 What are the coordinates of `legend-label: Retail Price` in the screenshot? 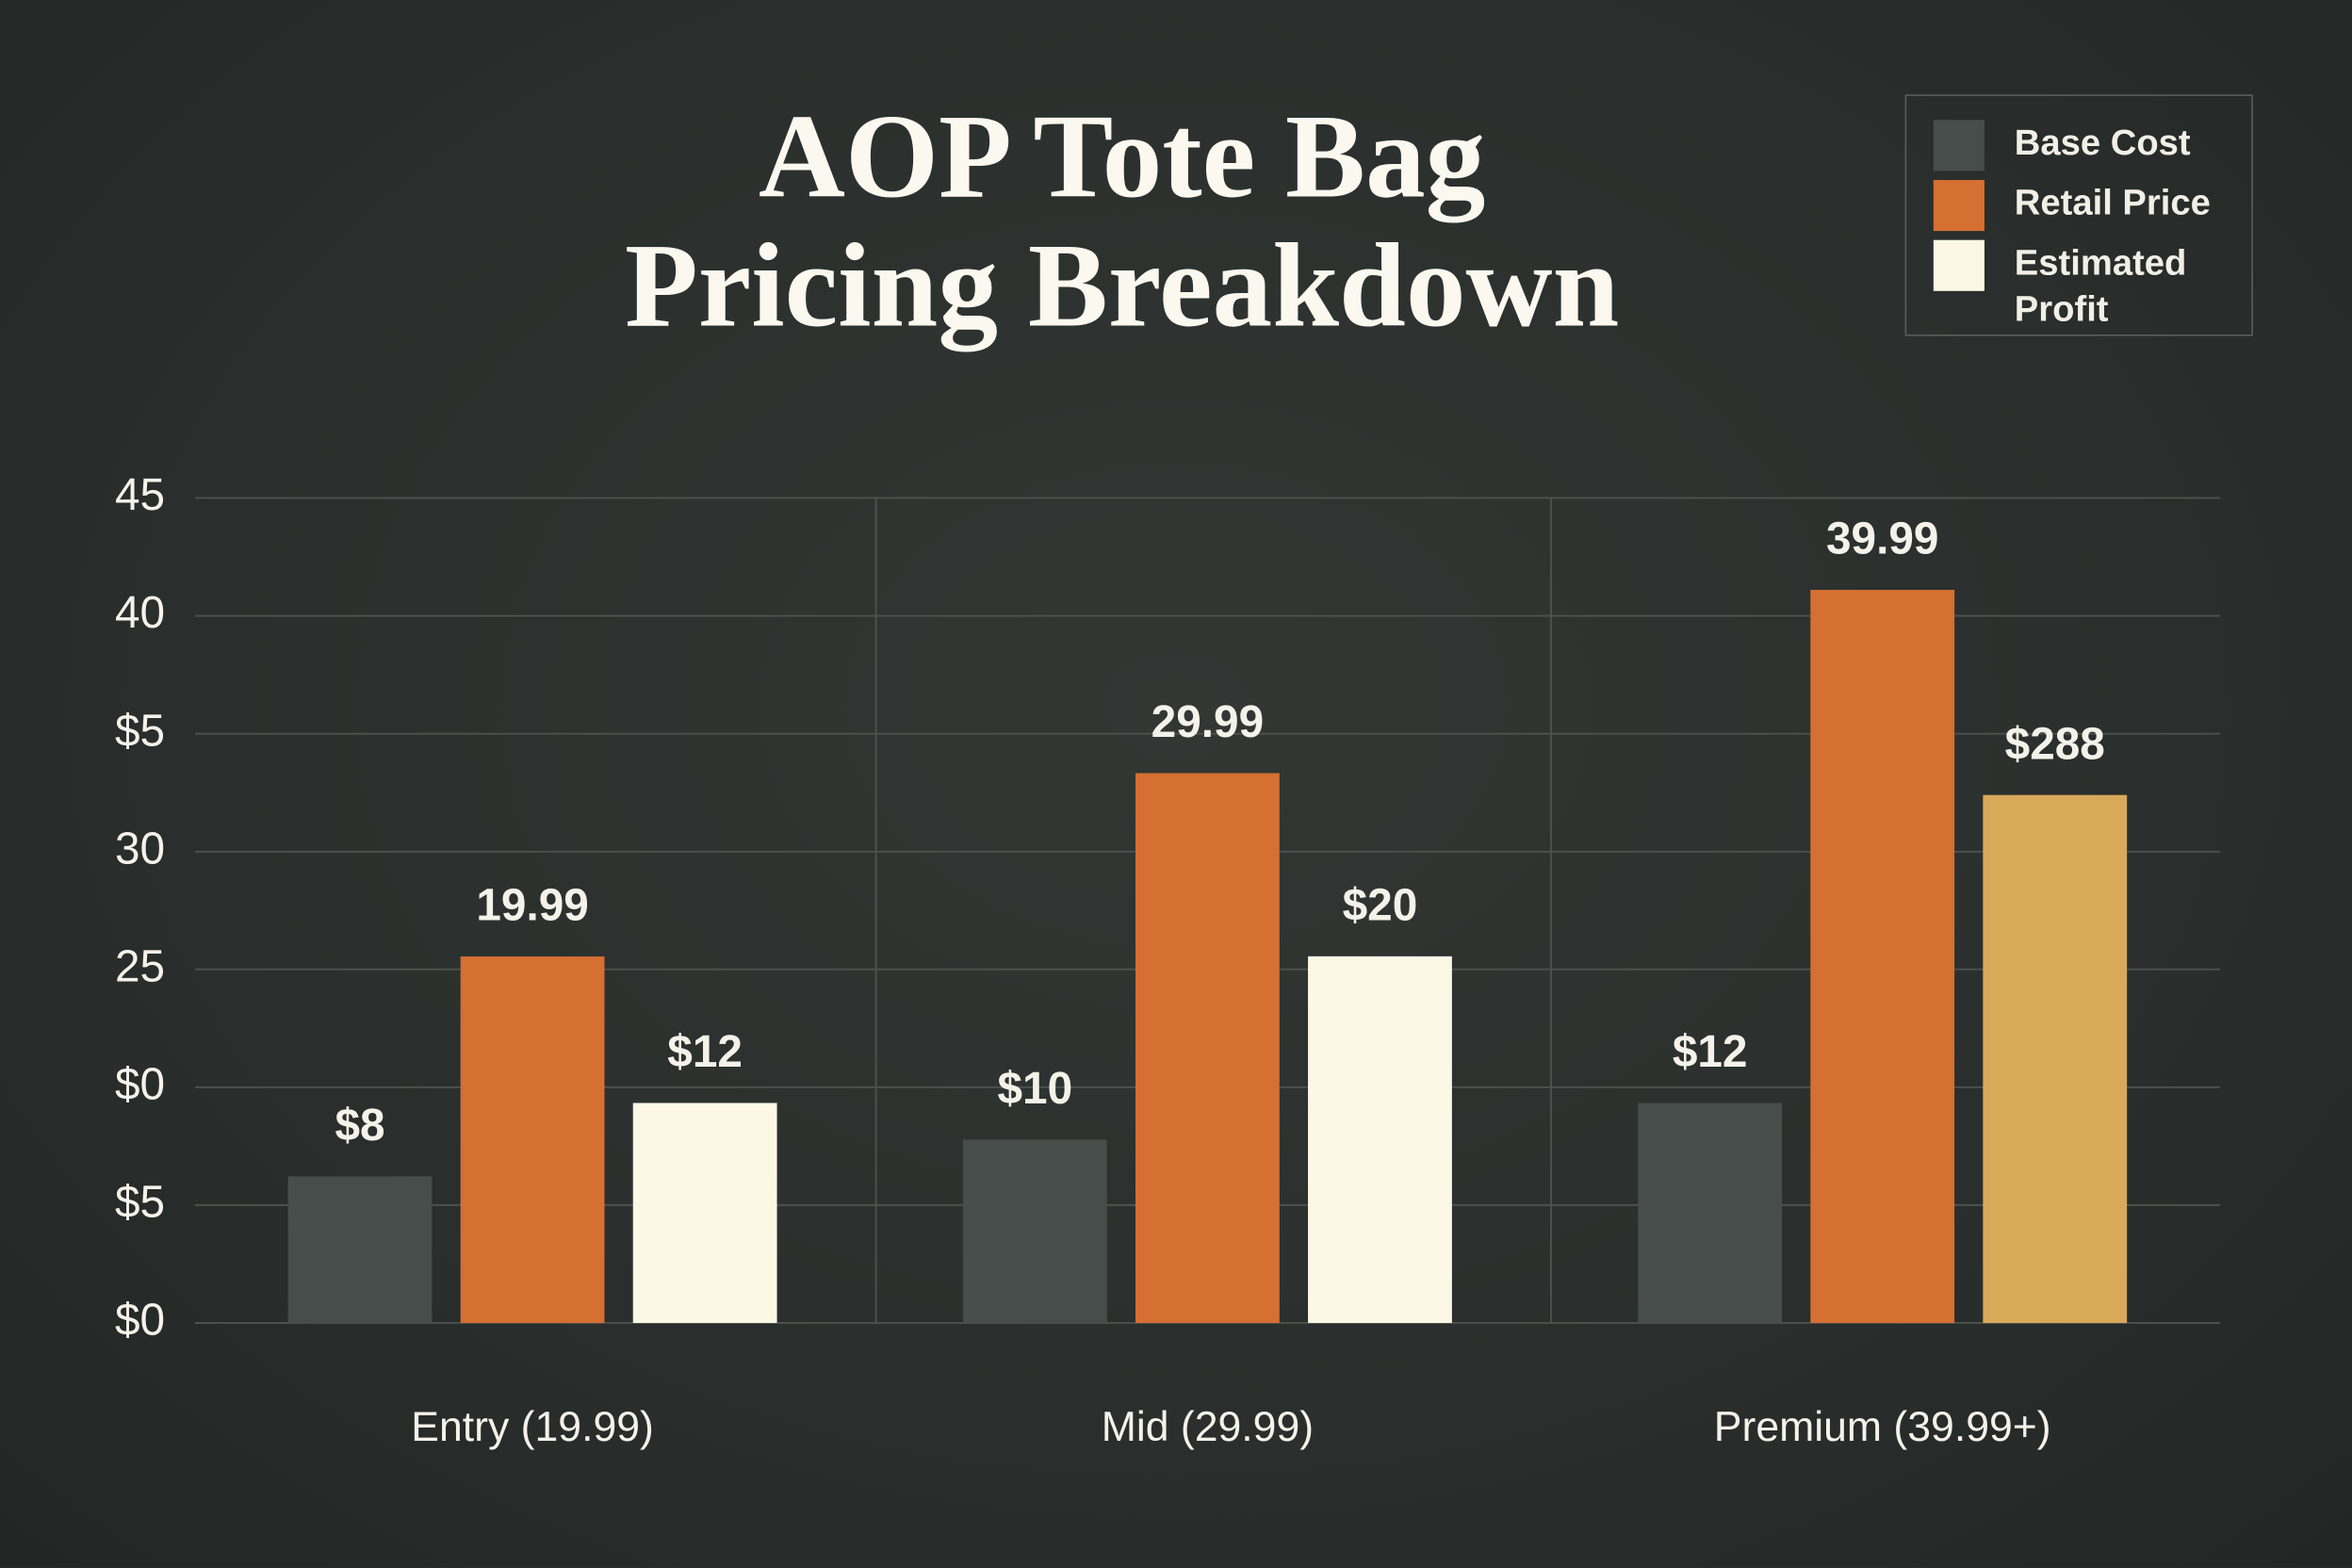 It's located at (2112, 203).